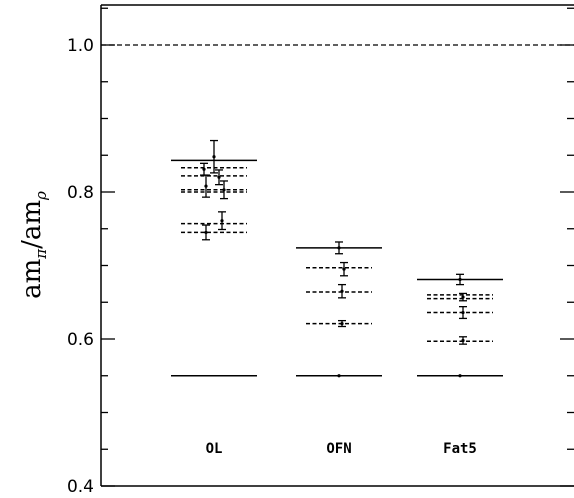 This screenshot has height=498, width=574. What do you see at coordinates (80, 193) in the screenshot?
I see `y-tick-label: 0.8` at bounding box center [80, 193].